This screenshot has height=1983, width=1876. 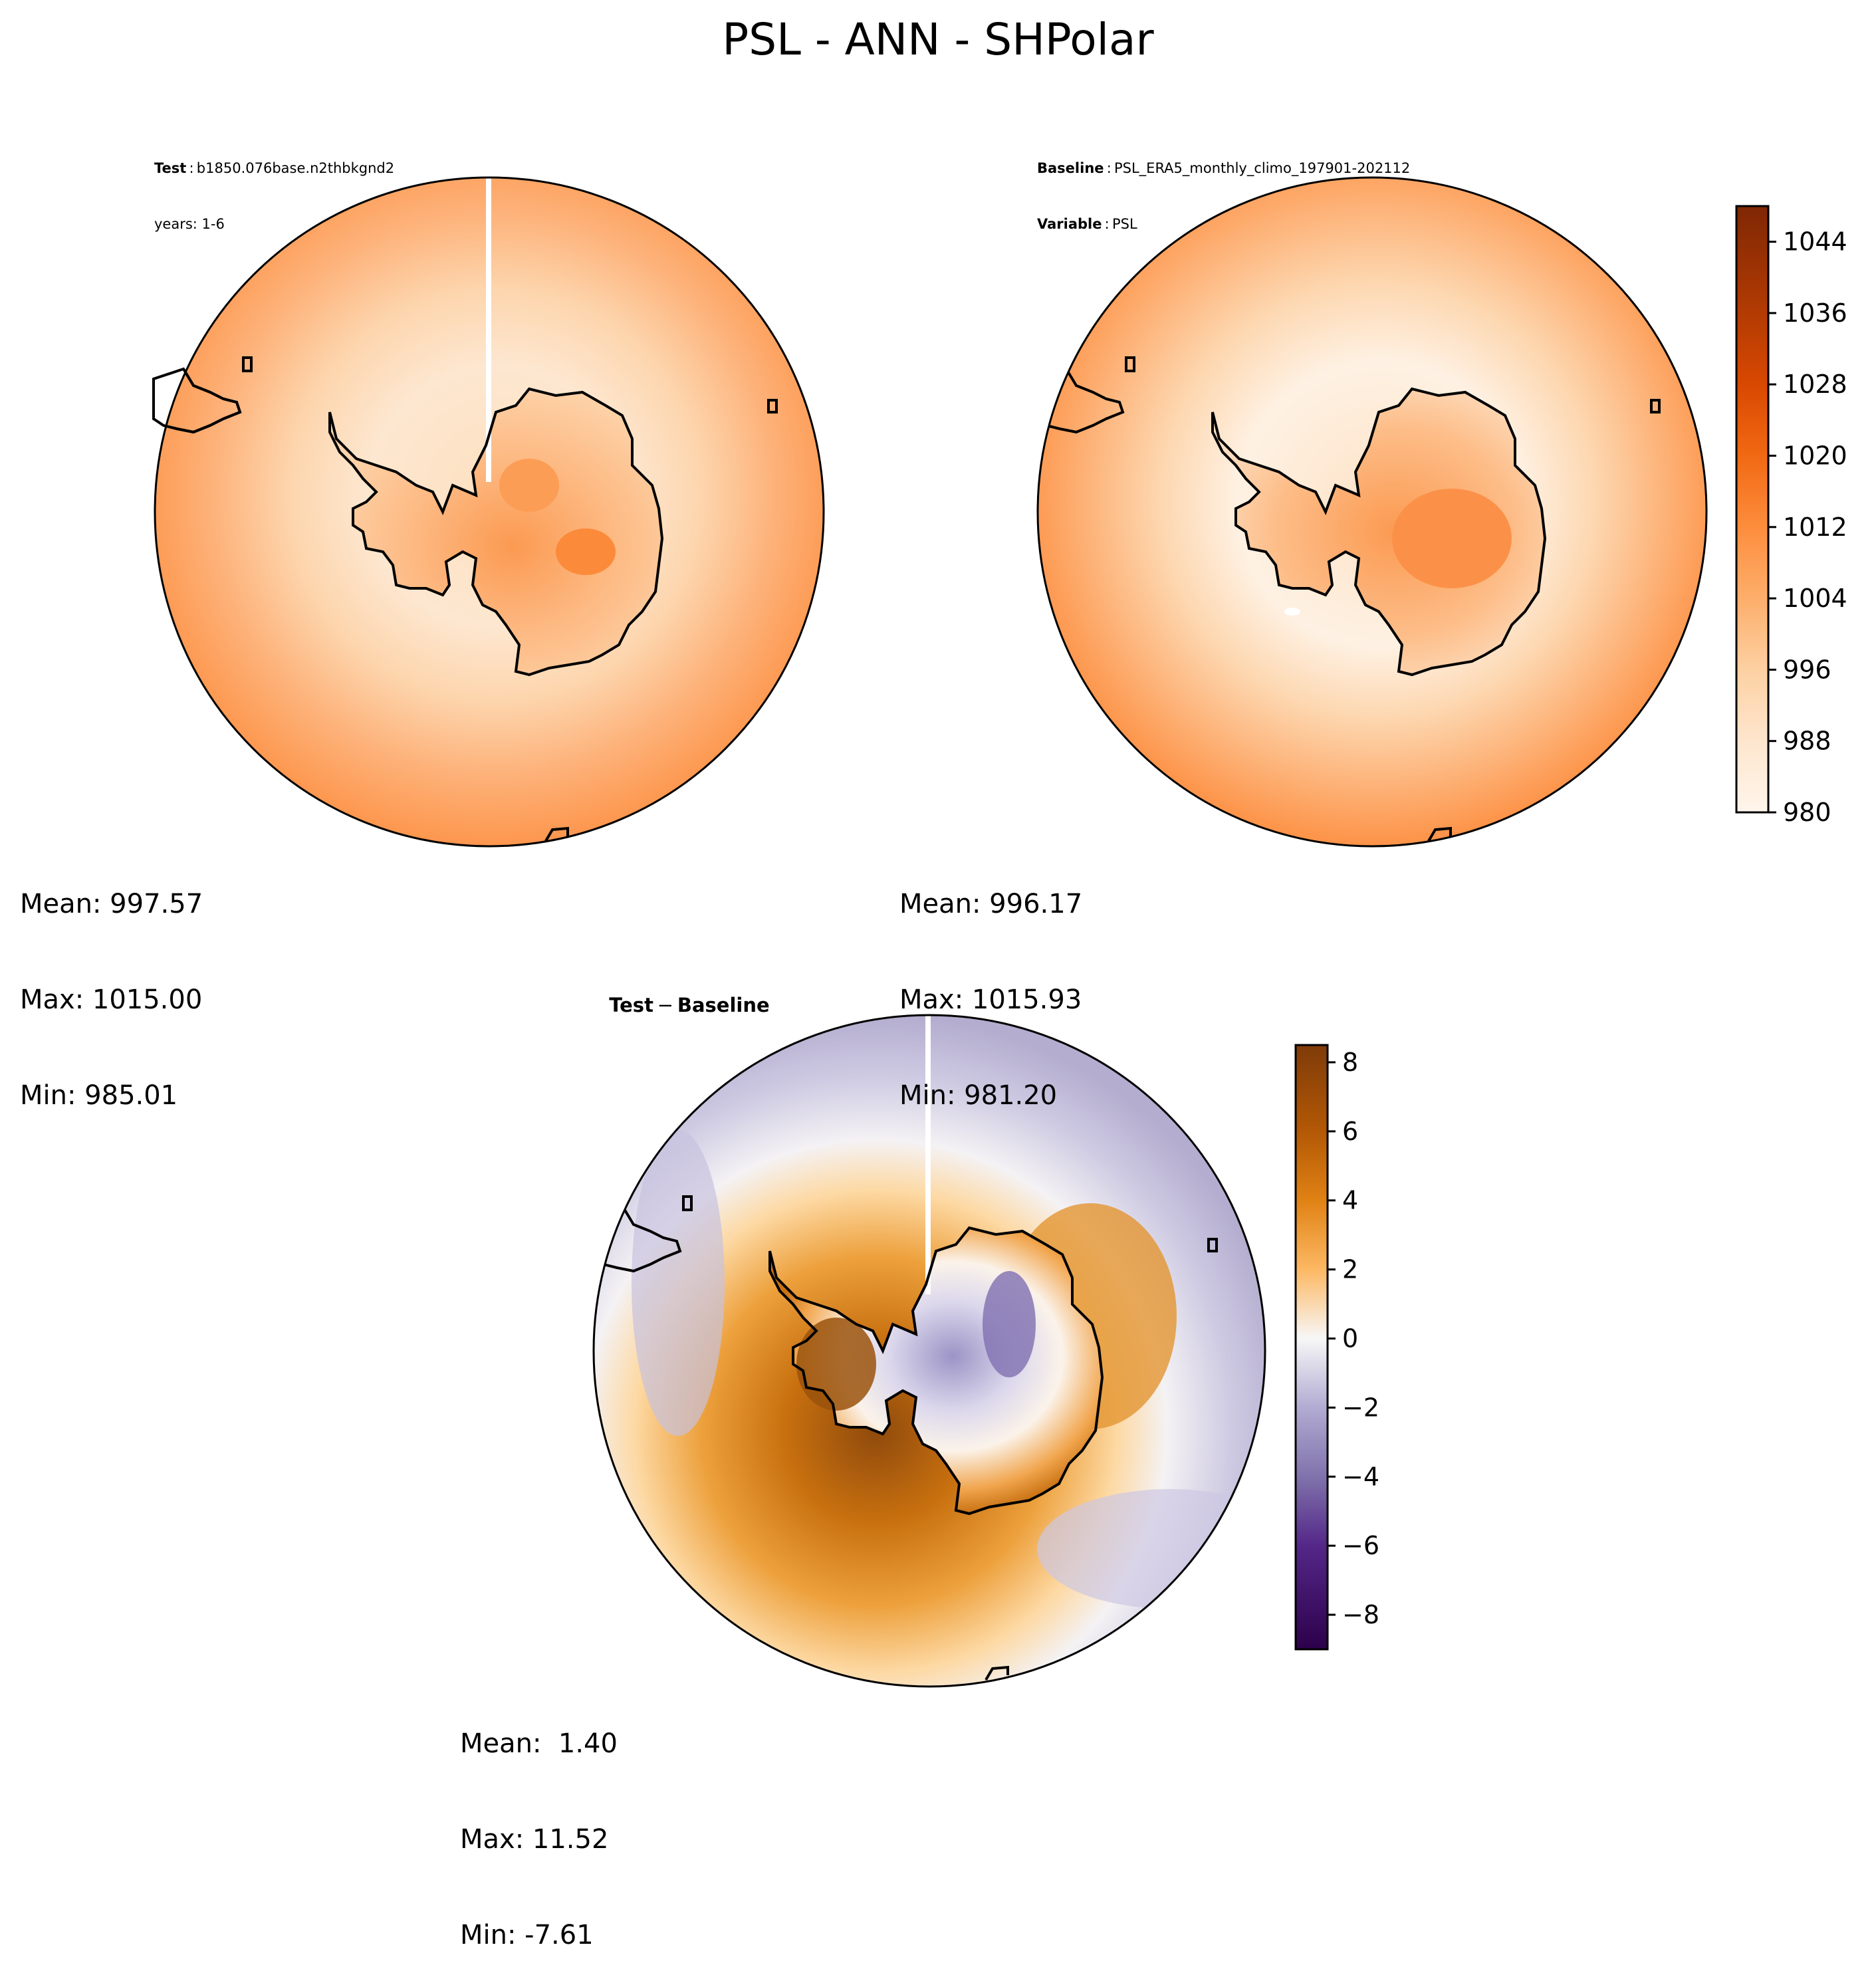 What do you see at coordinates (1753, 509) in the screenshot?
I see `colorbar-psl-bar` at bounding box center [1753, 509].